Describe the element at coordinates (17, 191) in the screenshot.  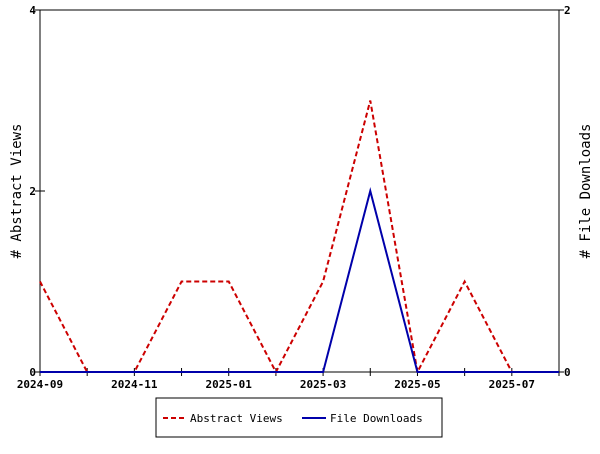
I see `y-axis-title-left: # Abstract Views` at that location.